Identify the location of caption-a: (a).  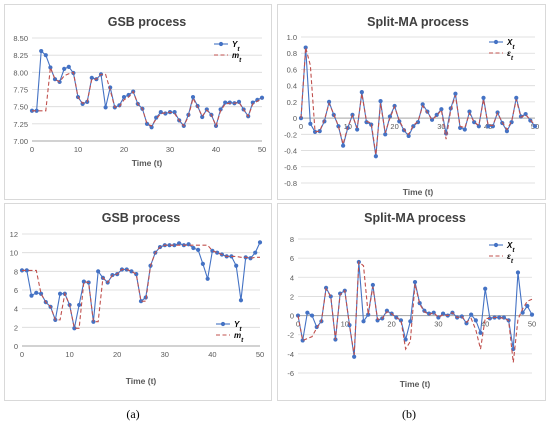
(133, 414).